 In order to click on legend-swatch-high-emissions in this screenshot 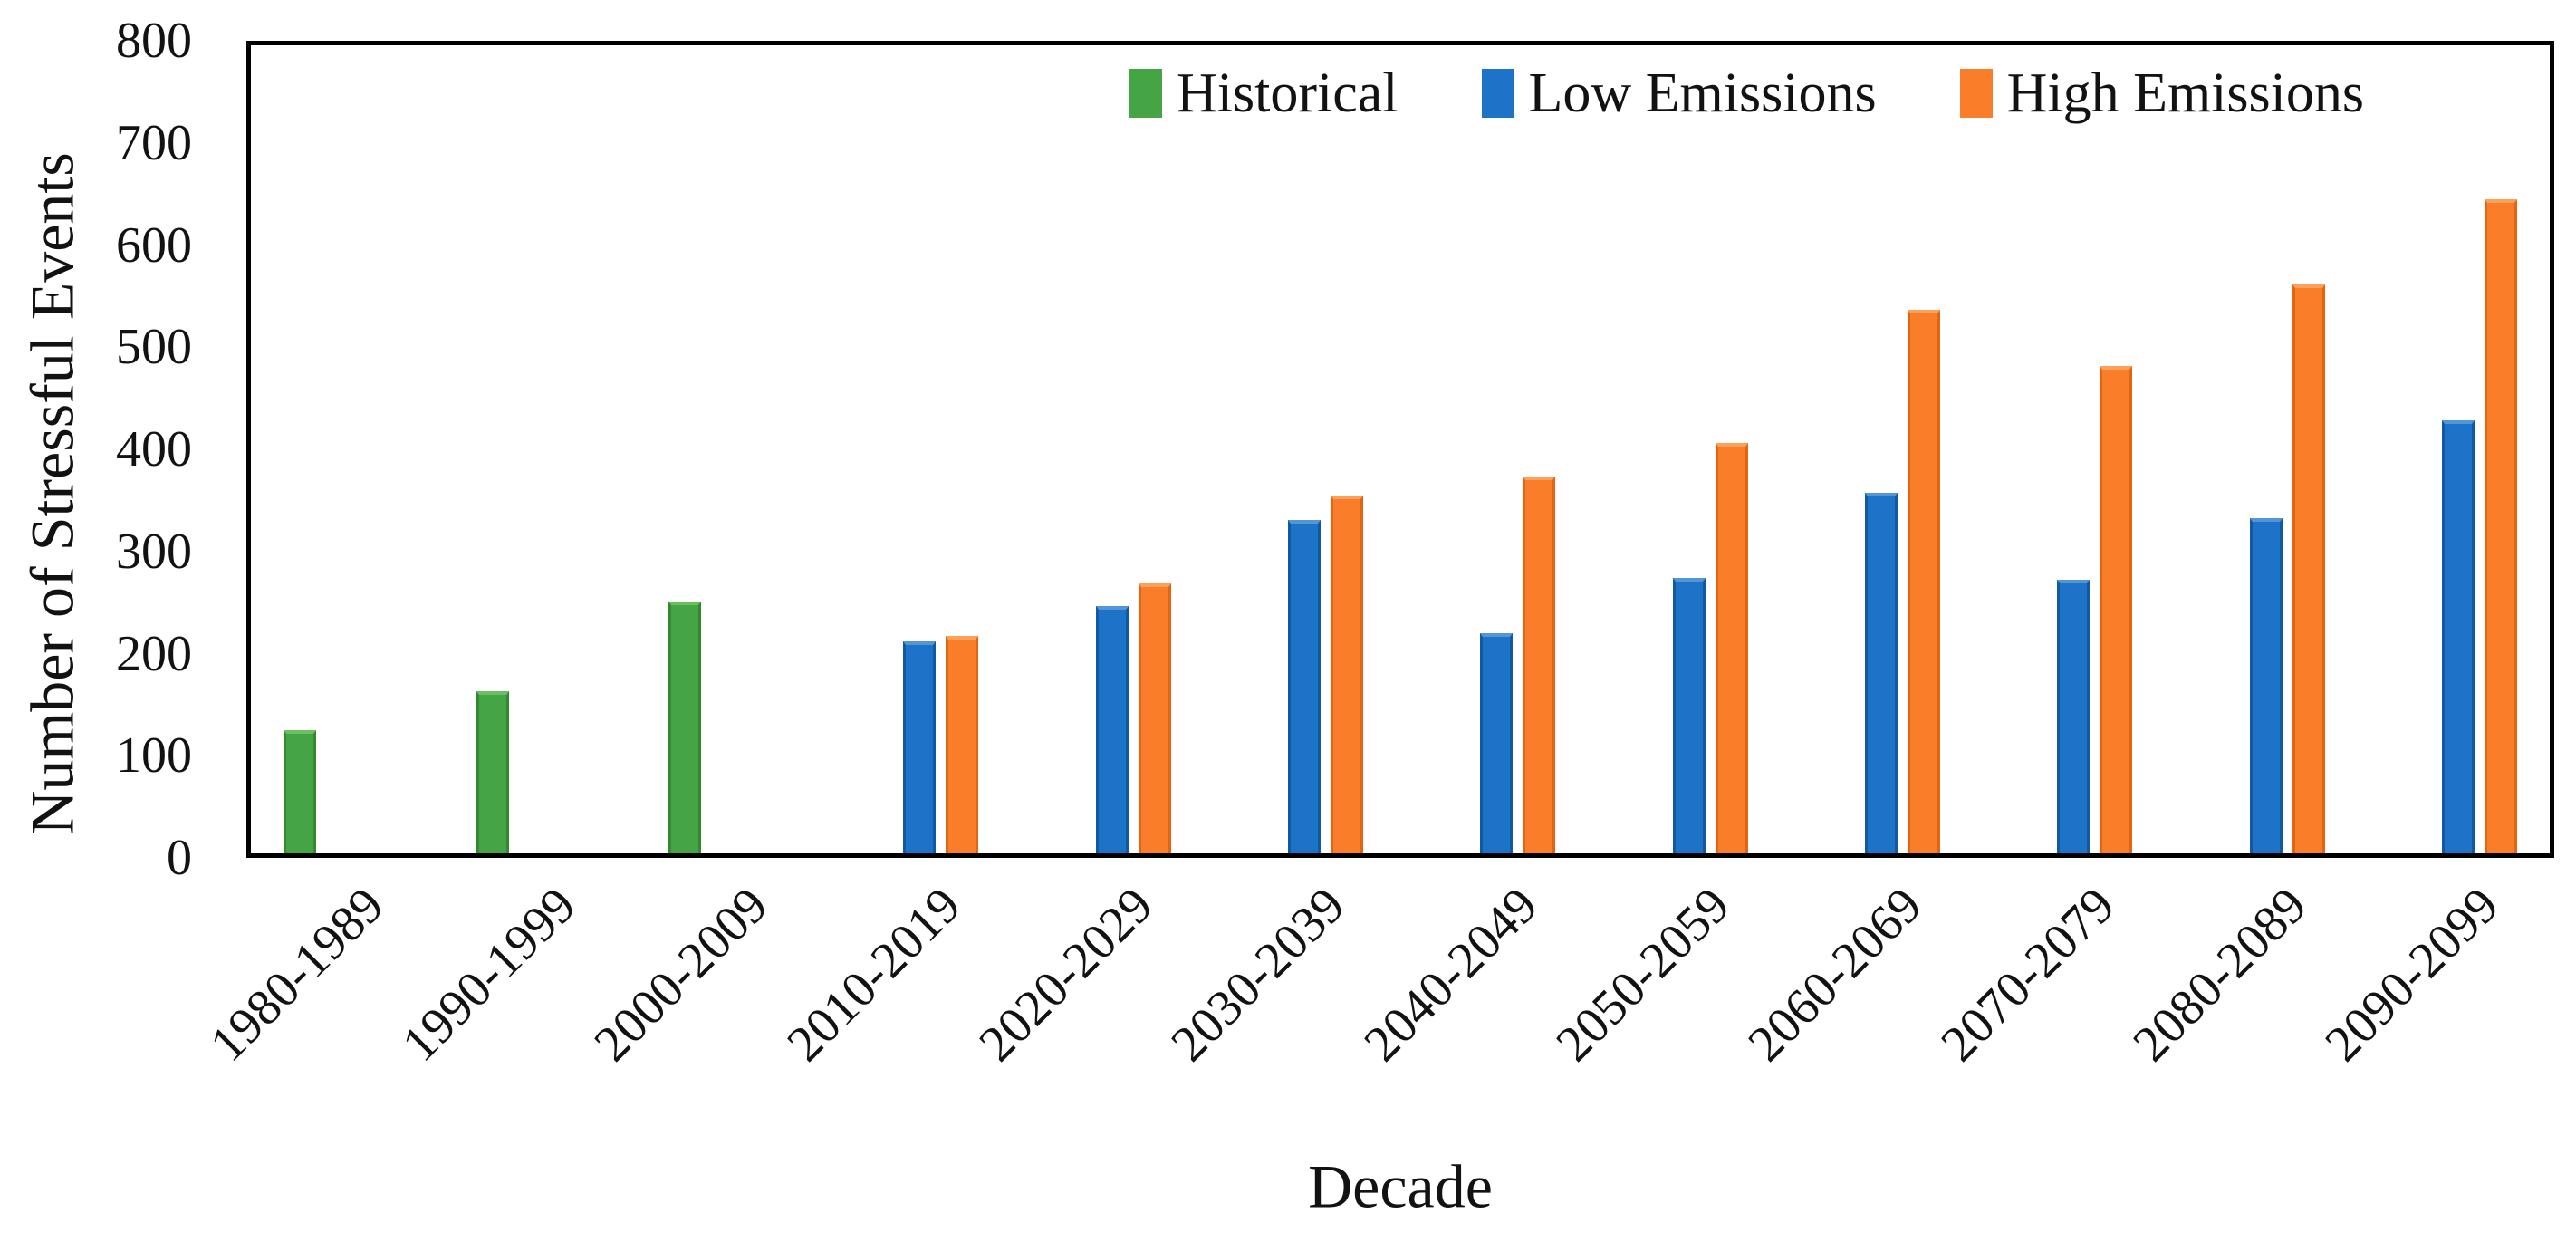, I will do `click(1976, 93)`.